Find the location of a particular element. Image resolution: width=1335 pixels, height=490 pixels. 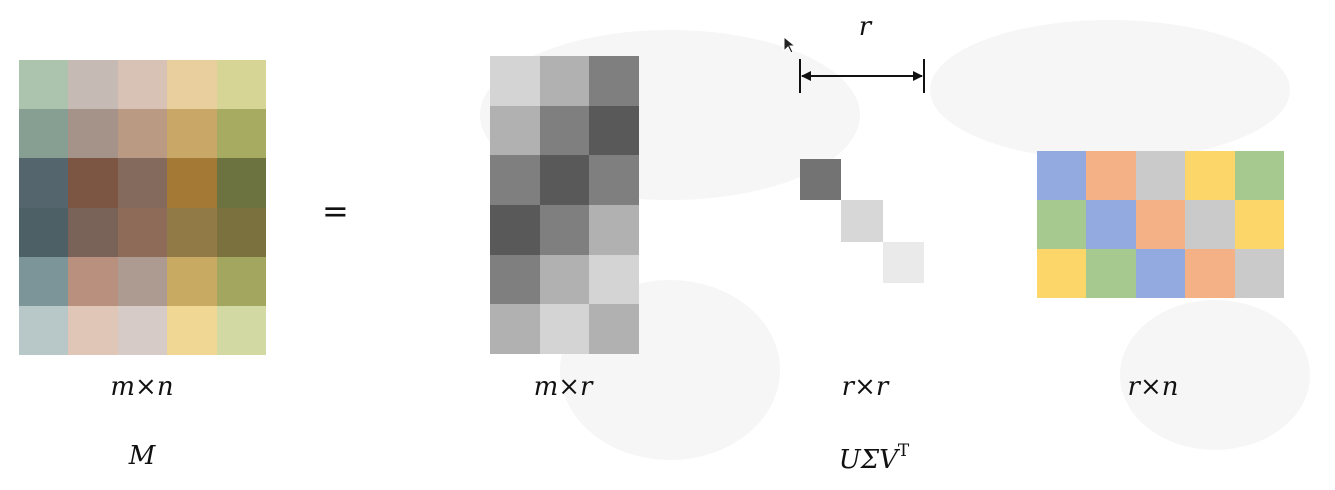

equals-sign: = is located at coordinates (335, 211).